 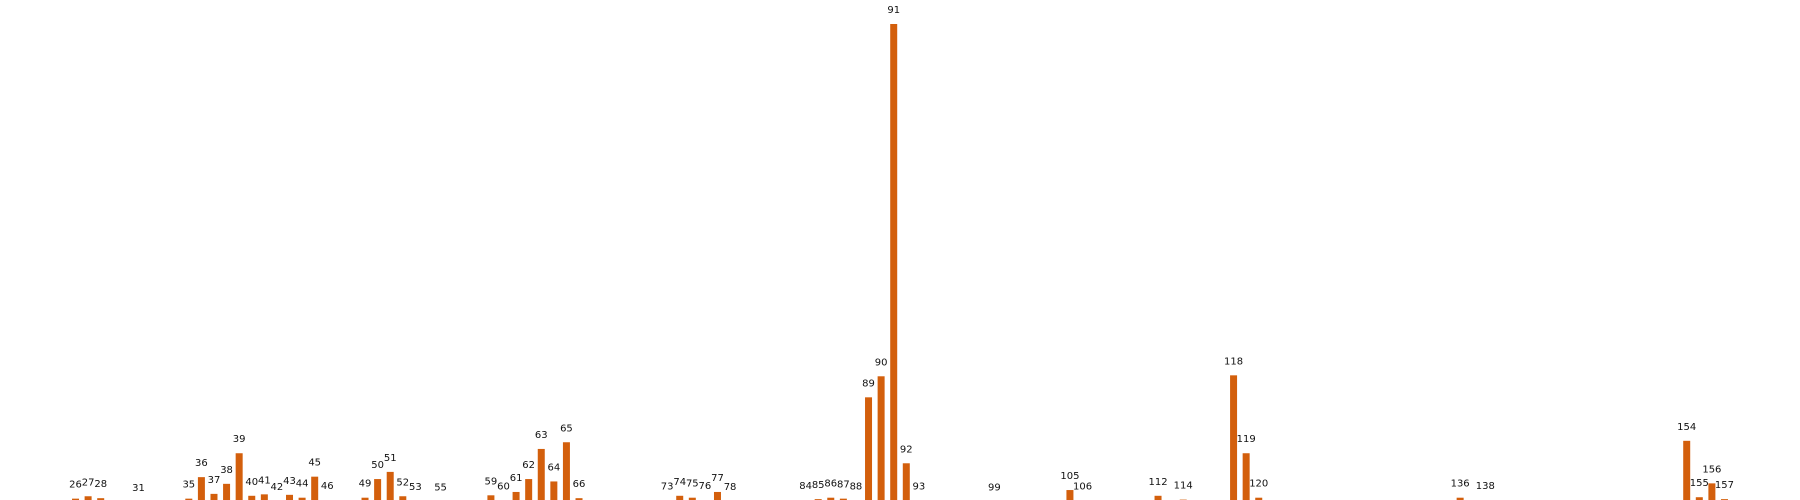 What do you see at coordinates (1686, 427) in the screenshot?
I see `bar-label-154: 154` at bounding box center [1686, 427].